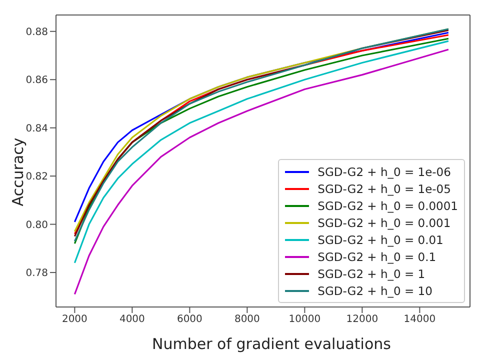  What do you see at coordinates (377, 257) in the screenshot?
I see `legend-label: SGD-G2 + h_0 = 0.1` at bounding box center [377, 257].